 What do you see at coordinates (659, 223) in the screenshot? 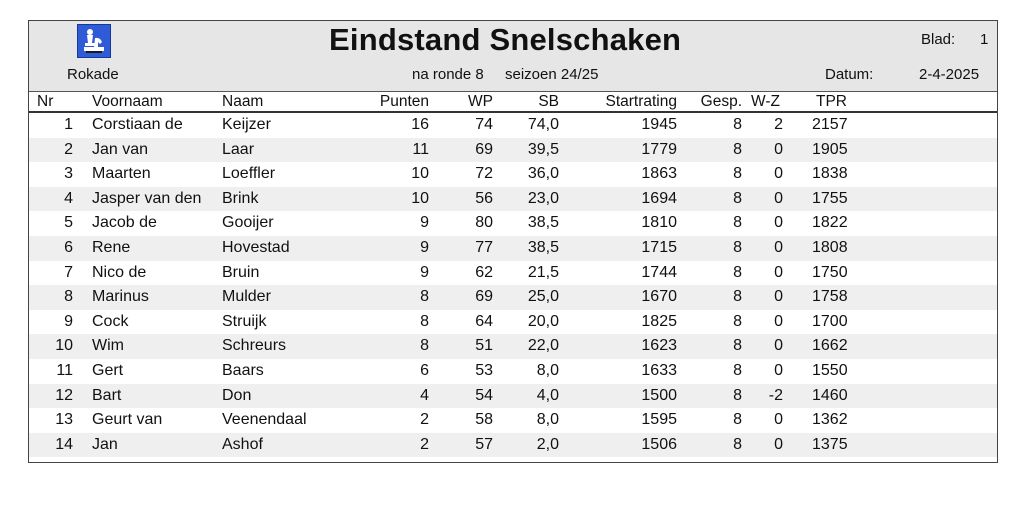
I see `cell-startrating: 1810` at bounding box center [659, 223].